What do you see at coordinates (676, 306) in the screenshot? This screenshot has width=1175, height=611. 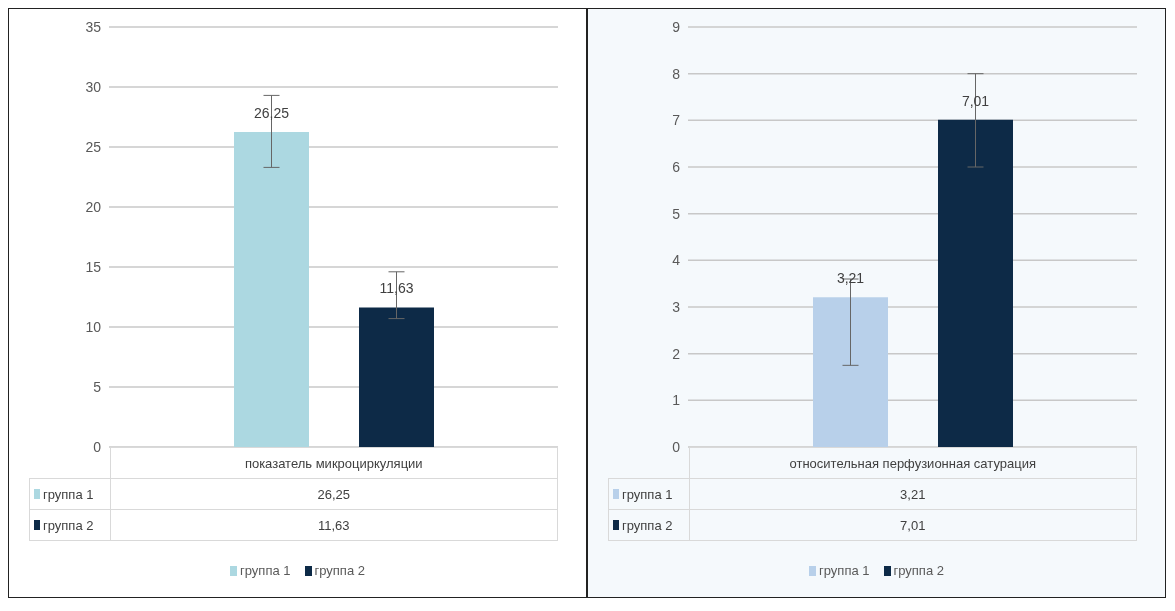 I see `y-tick-label: 3` at bounding box center [676, 306].